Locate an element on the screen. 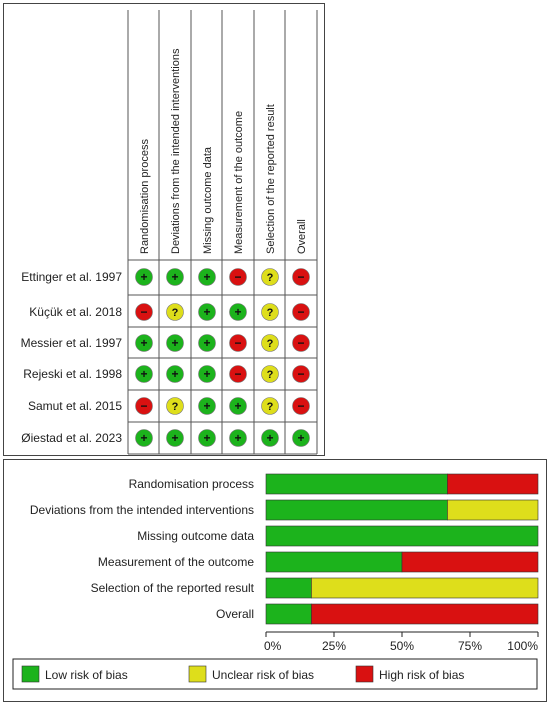  legend-swatch-low is located at coordinates (30, 674).